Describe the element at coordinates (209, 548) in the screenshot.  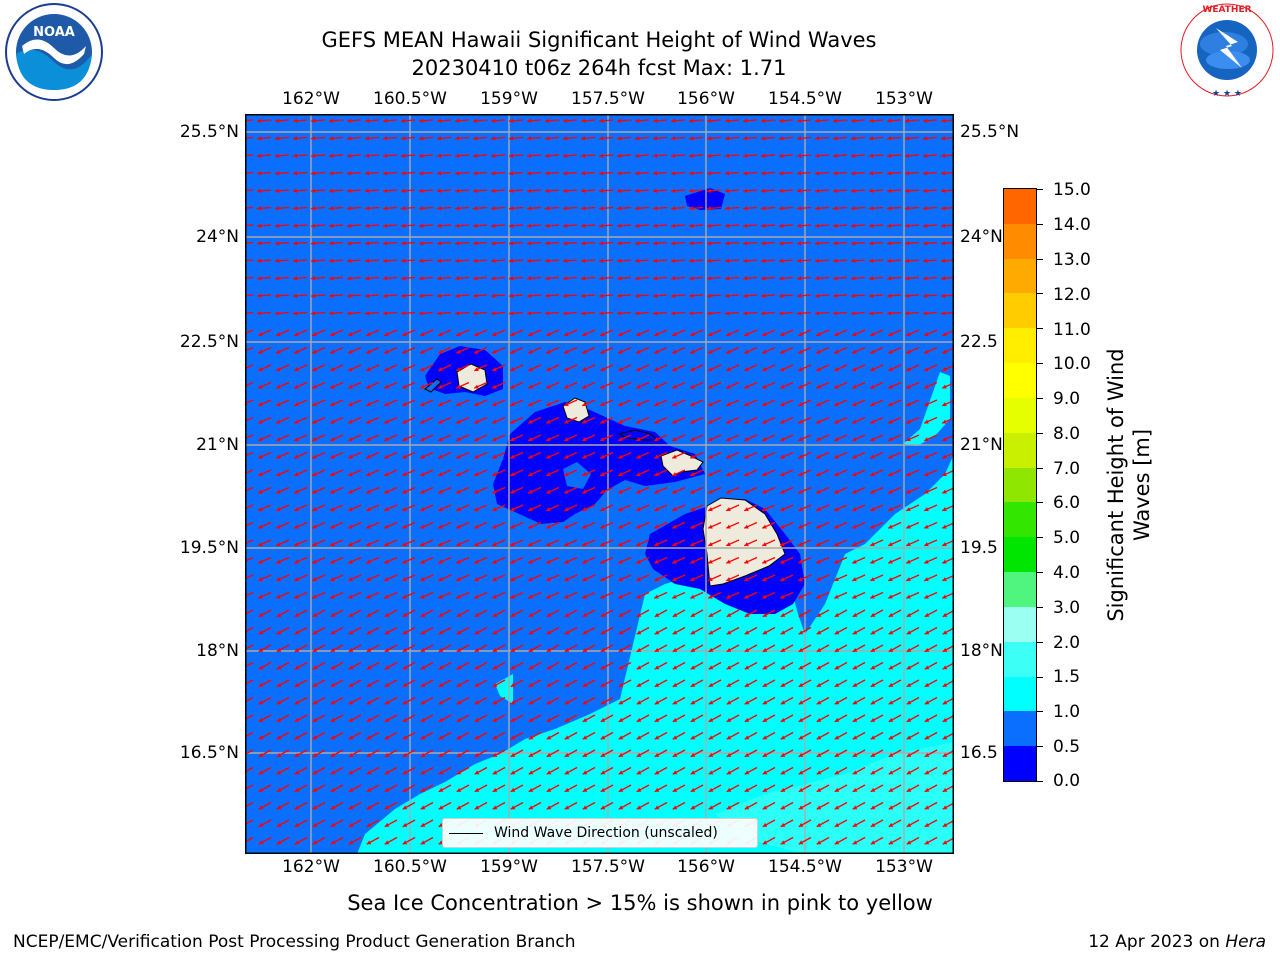
I see `lat-label: 19.5°N` at that location.